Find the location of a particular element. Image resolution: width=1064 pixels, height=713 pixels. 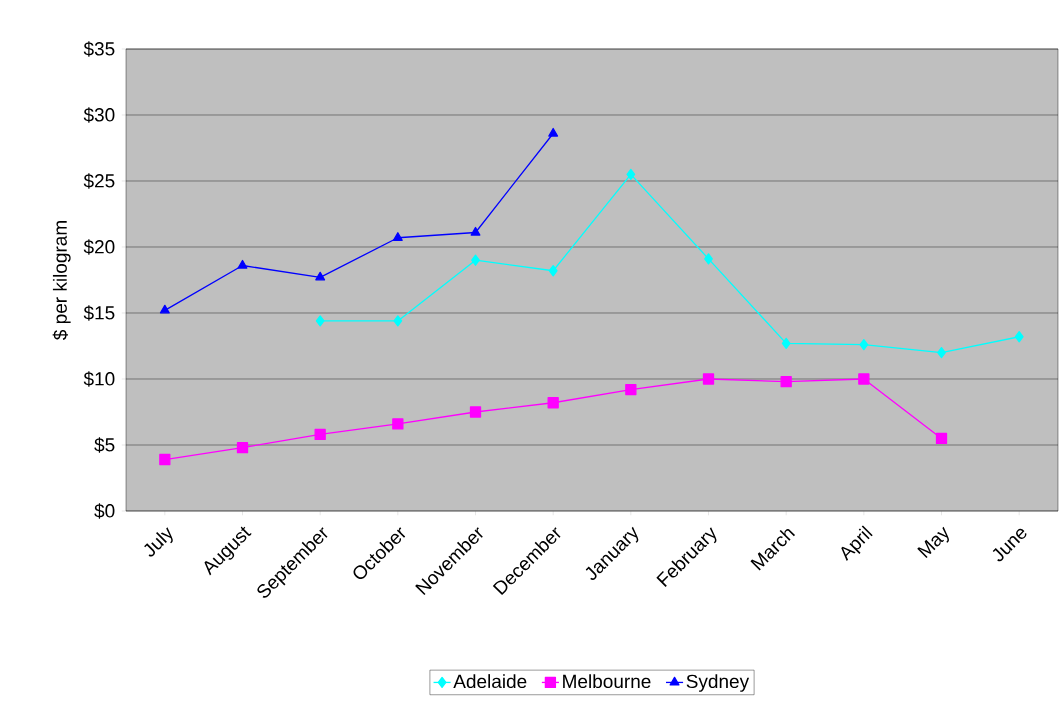

legend-label: Sydney is located at coordinates (718, 683).